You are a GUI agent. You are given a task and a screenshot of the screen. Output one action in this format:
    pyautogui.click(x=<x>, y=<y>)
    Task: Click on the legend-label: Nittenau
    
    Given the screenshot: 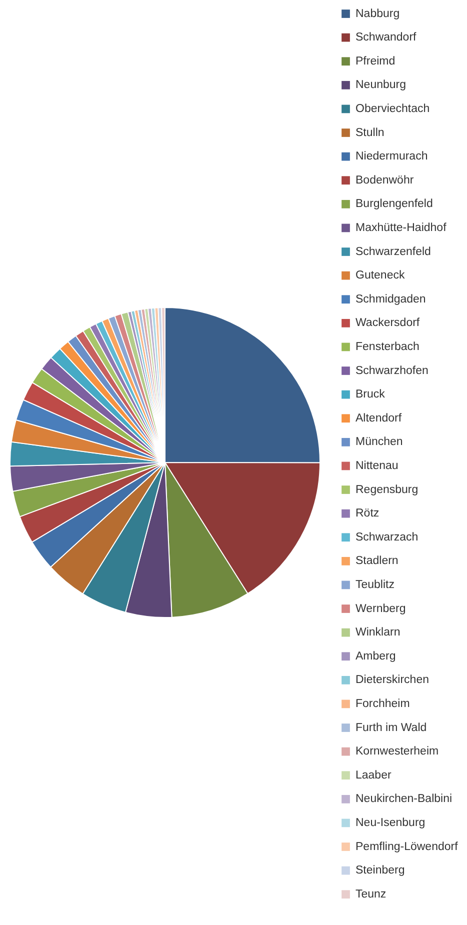 What is the action you would take?
    pyautogui.click(x=377, y=466)
    